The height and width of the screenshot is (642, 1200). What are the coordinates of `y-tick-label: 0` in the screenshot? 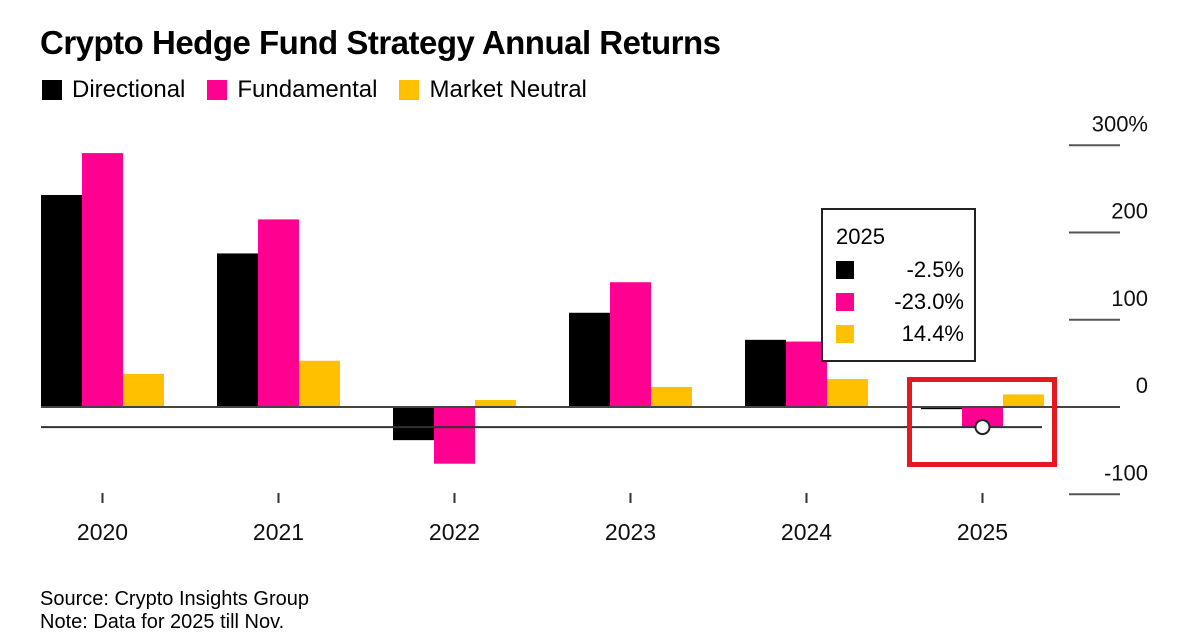 It's located at (1142, 385).